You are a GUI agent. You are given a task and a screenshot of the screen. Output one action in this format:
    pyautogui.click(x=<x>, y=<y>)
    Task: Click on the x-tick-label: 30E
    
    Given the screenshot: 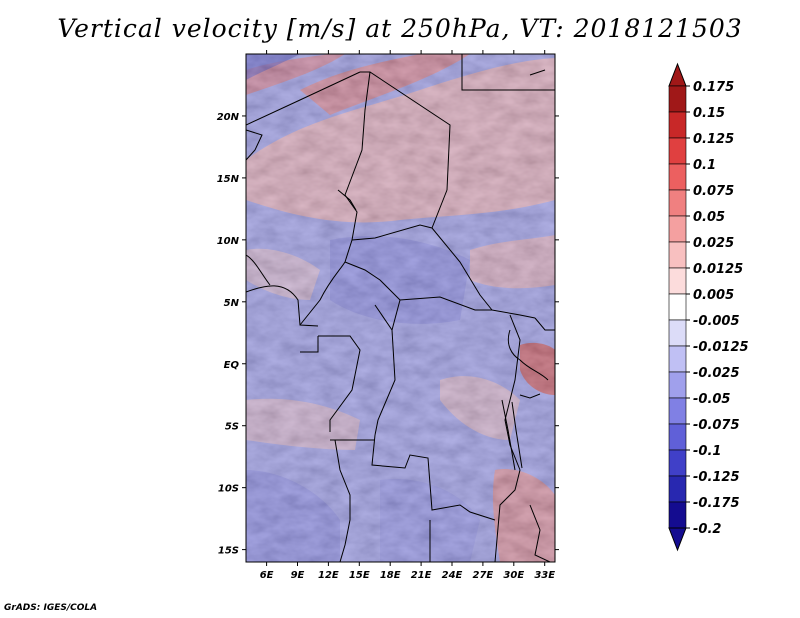 What is the action you would take?
    pyautogui.click(x=513, y=575)
    